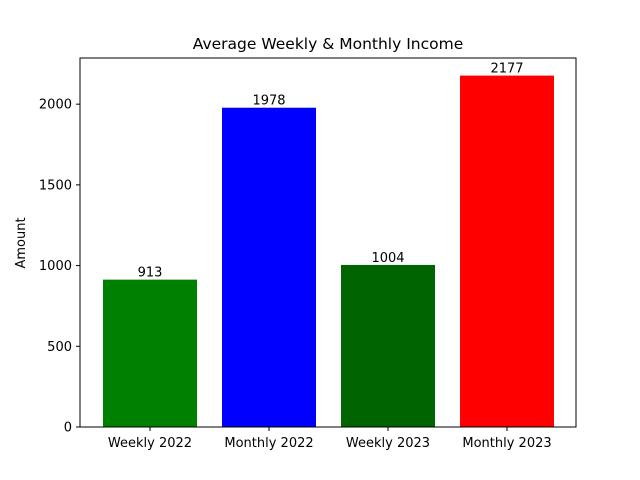 The height and width of the screenshot is (480, 640). What do you see at coordinates (55, 185) in the screenshot?
I see `y-tick-label: 1500` at bounding box center [55, 185].